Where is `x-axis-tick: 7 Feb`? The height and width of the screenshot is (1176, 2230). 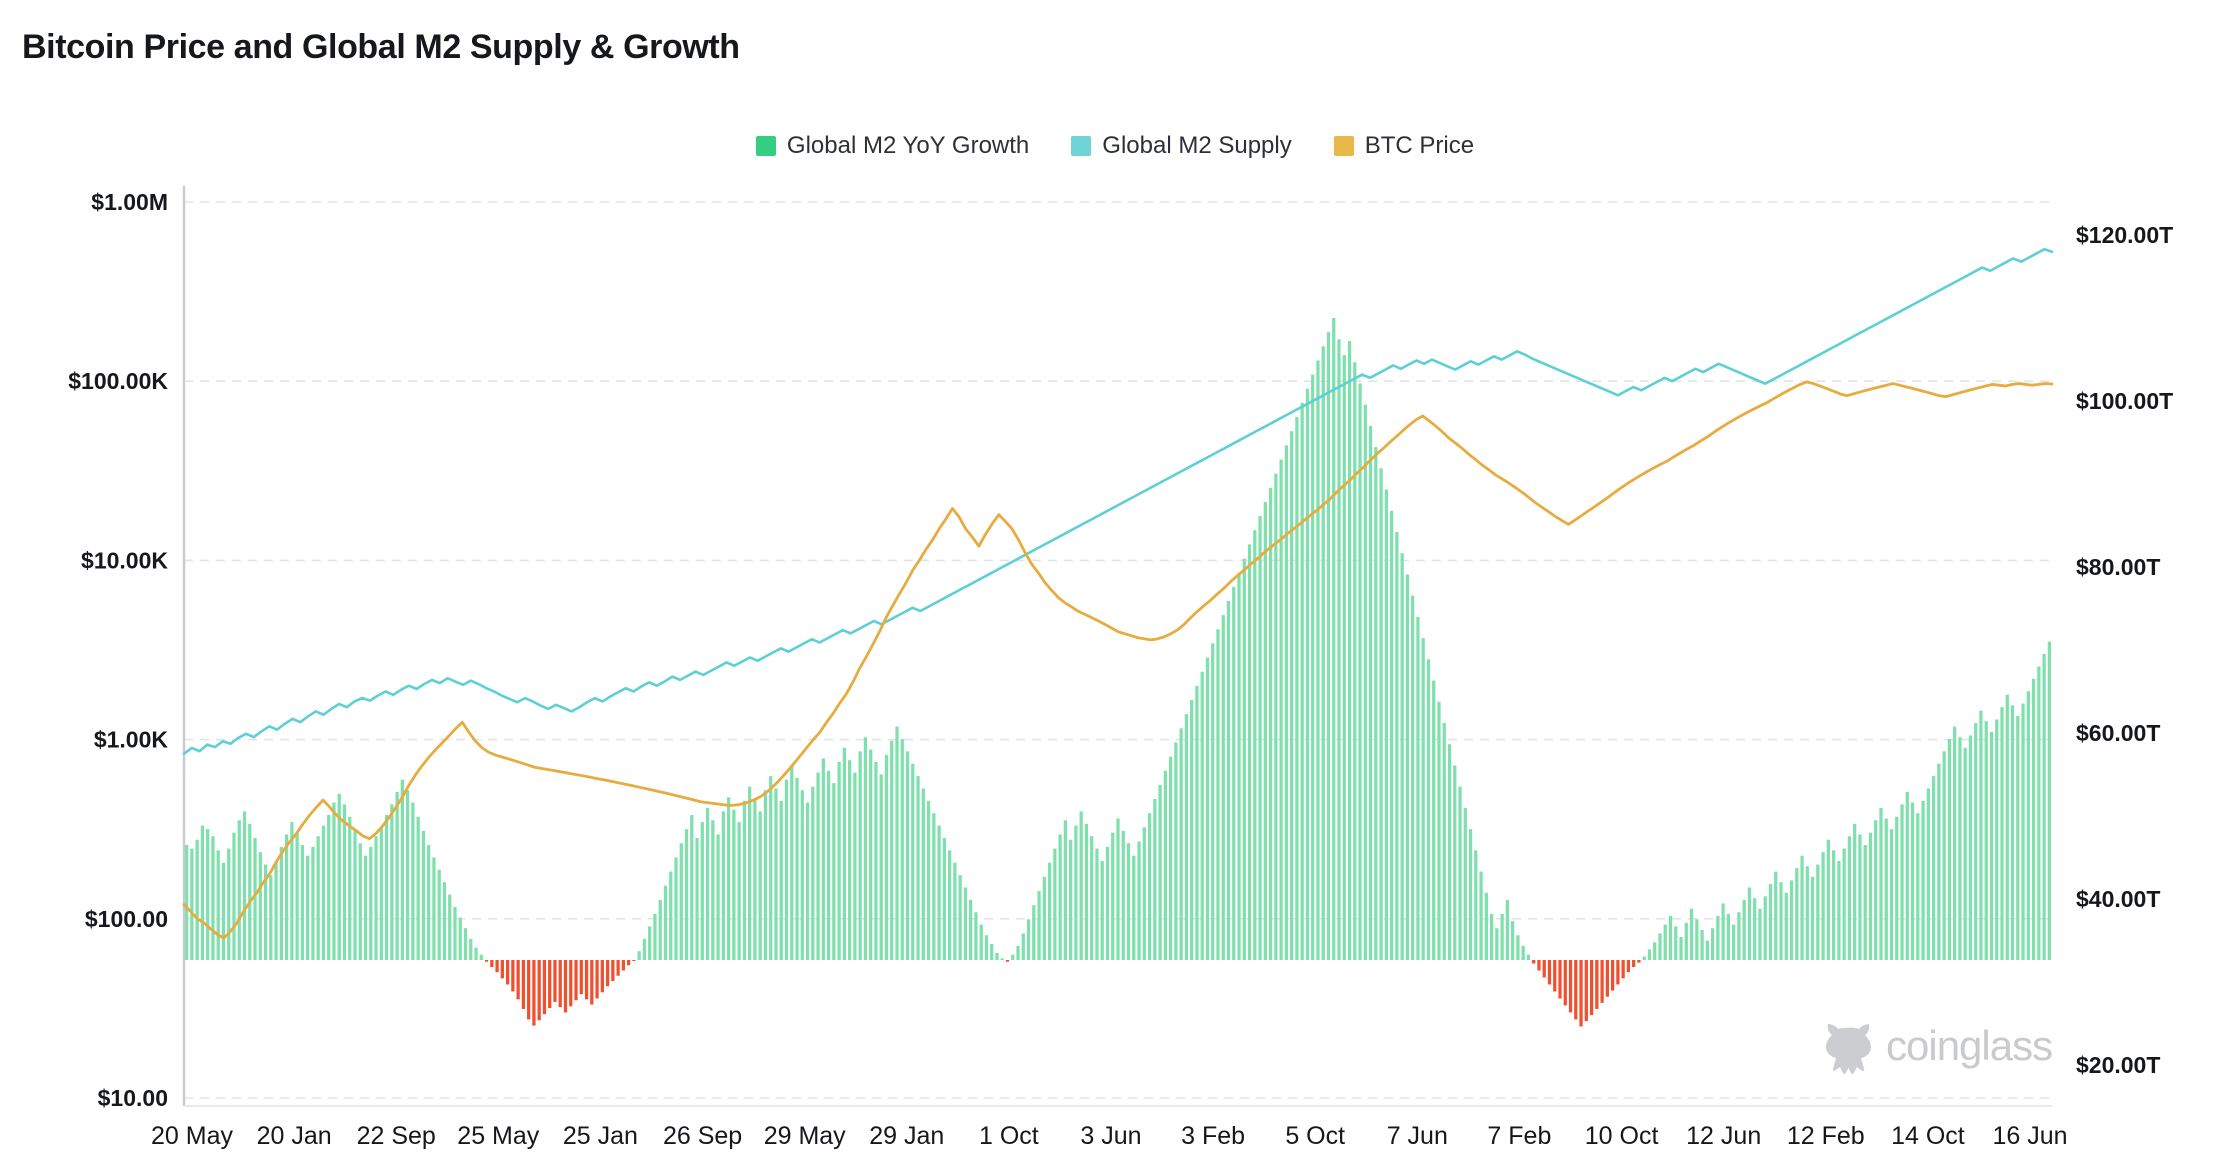 x-axis-tick: 7 Feb is located at coordinates (1519, 1136).